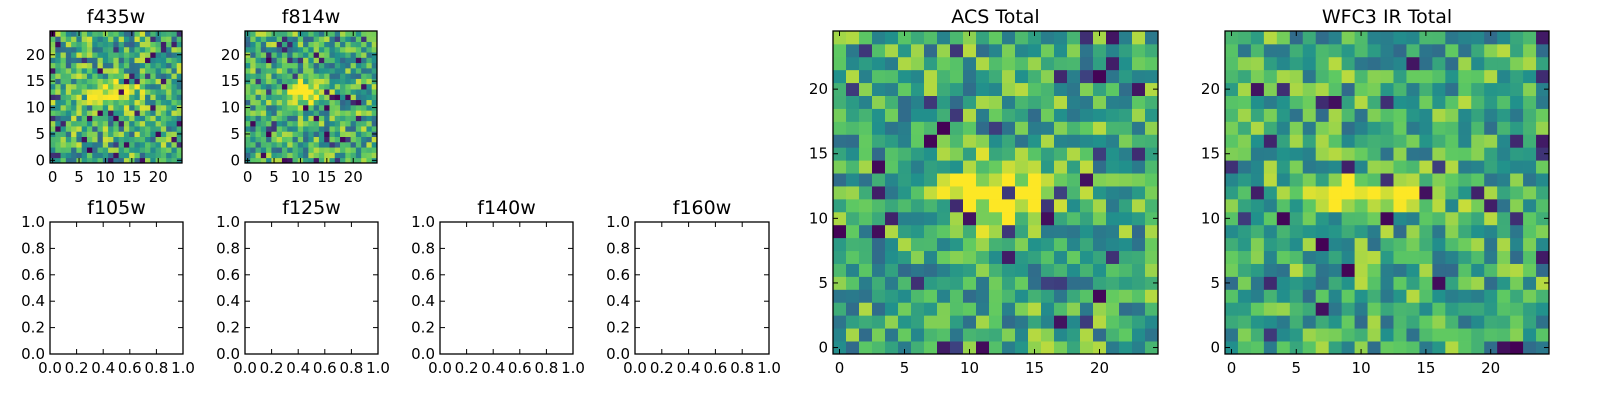  I want to click on y-tick-label: 0.2, so click(228, 328).